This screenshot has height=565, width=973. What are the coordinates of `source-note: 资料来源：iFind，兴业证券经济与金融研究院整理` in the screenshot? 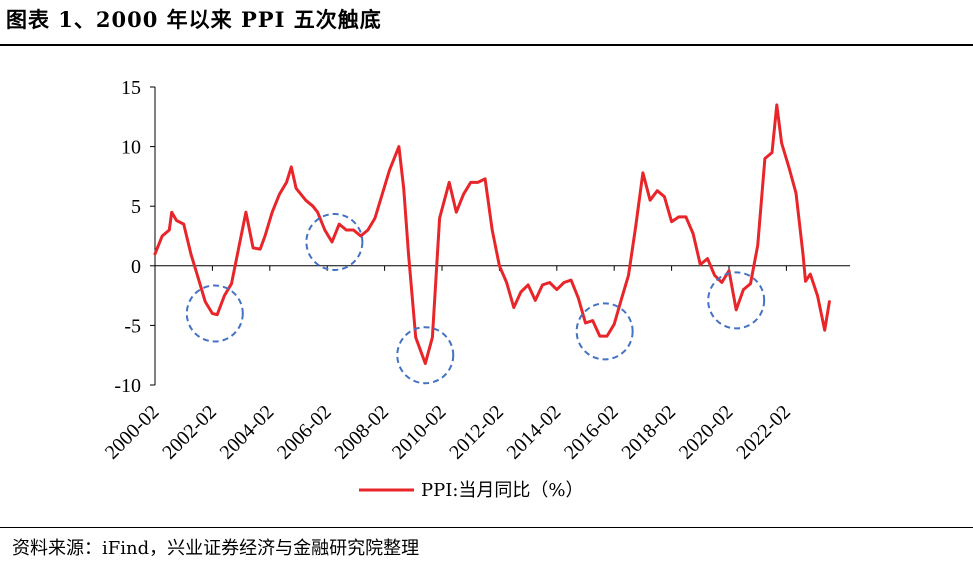 It's located at (216, 548).